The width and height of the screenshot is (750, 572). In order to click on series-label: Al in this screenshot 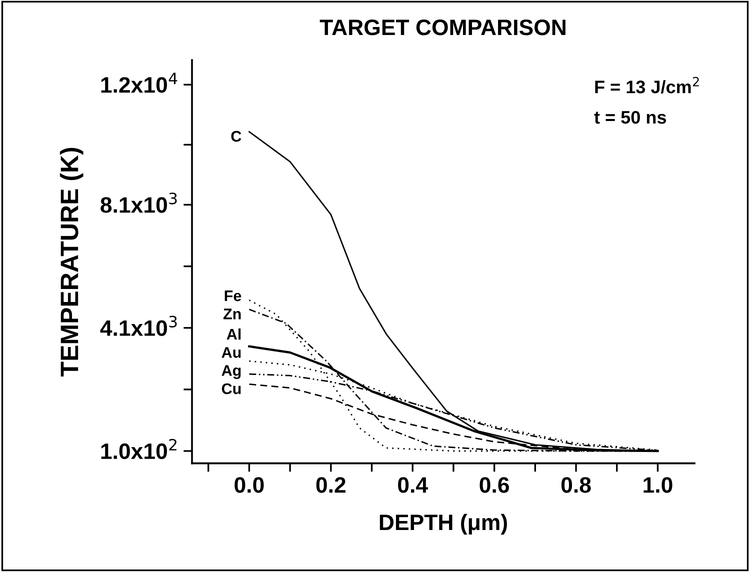, I will do `click(233, 334)`.